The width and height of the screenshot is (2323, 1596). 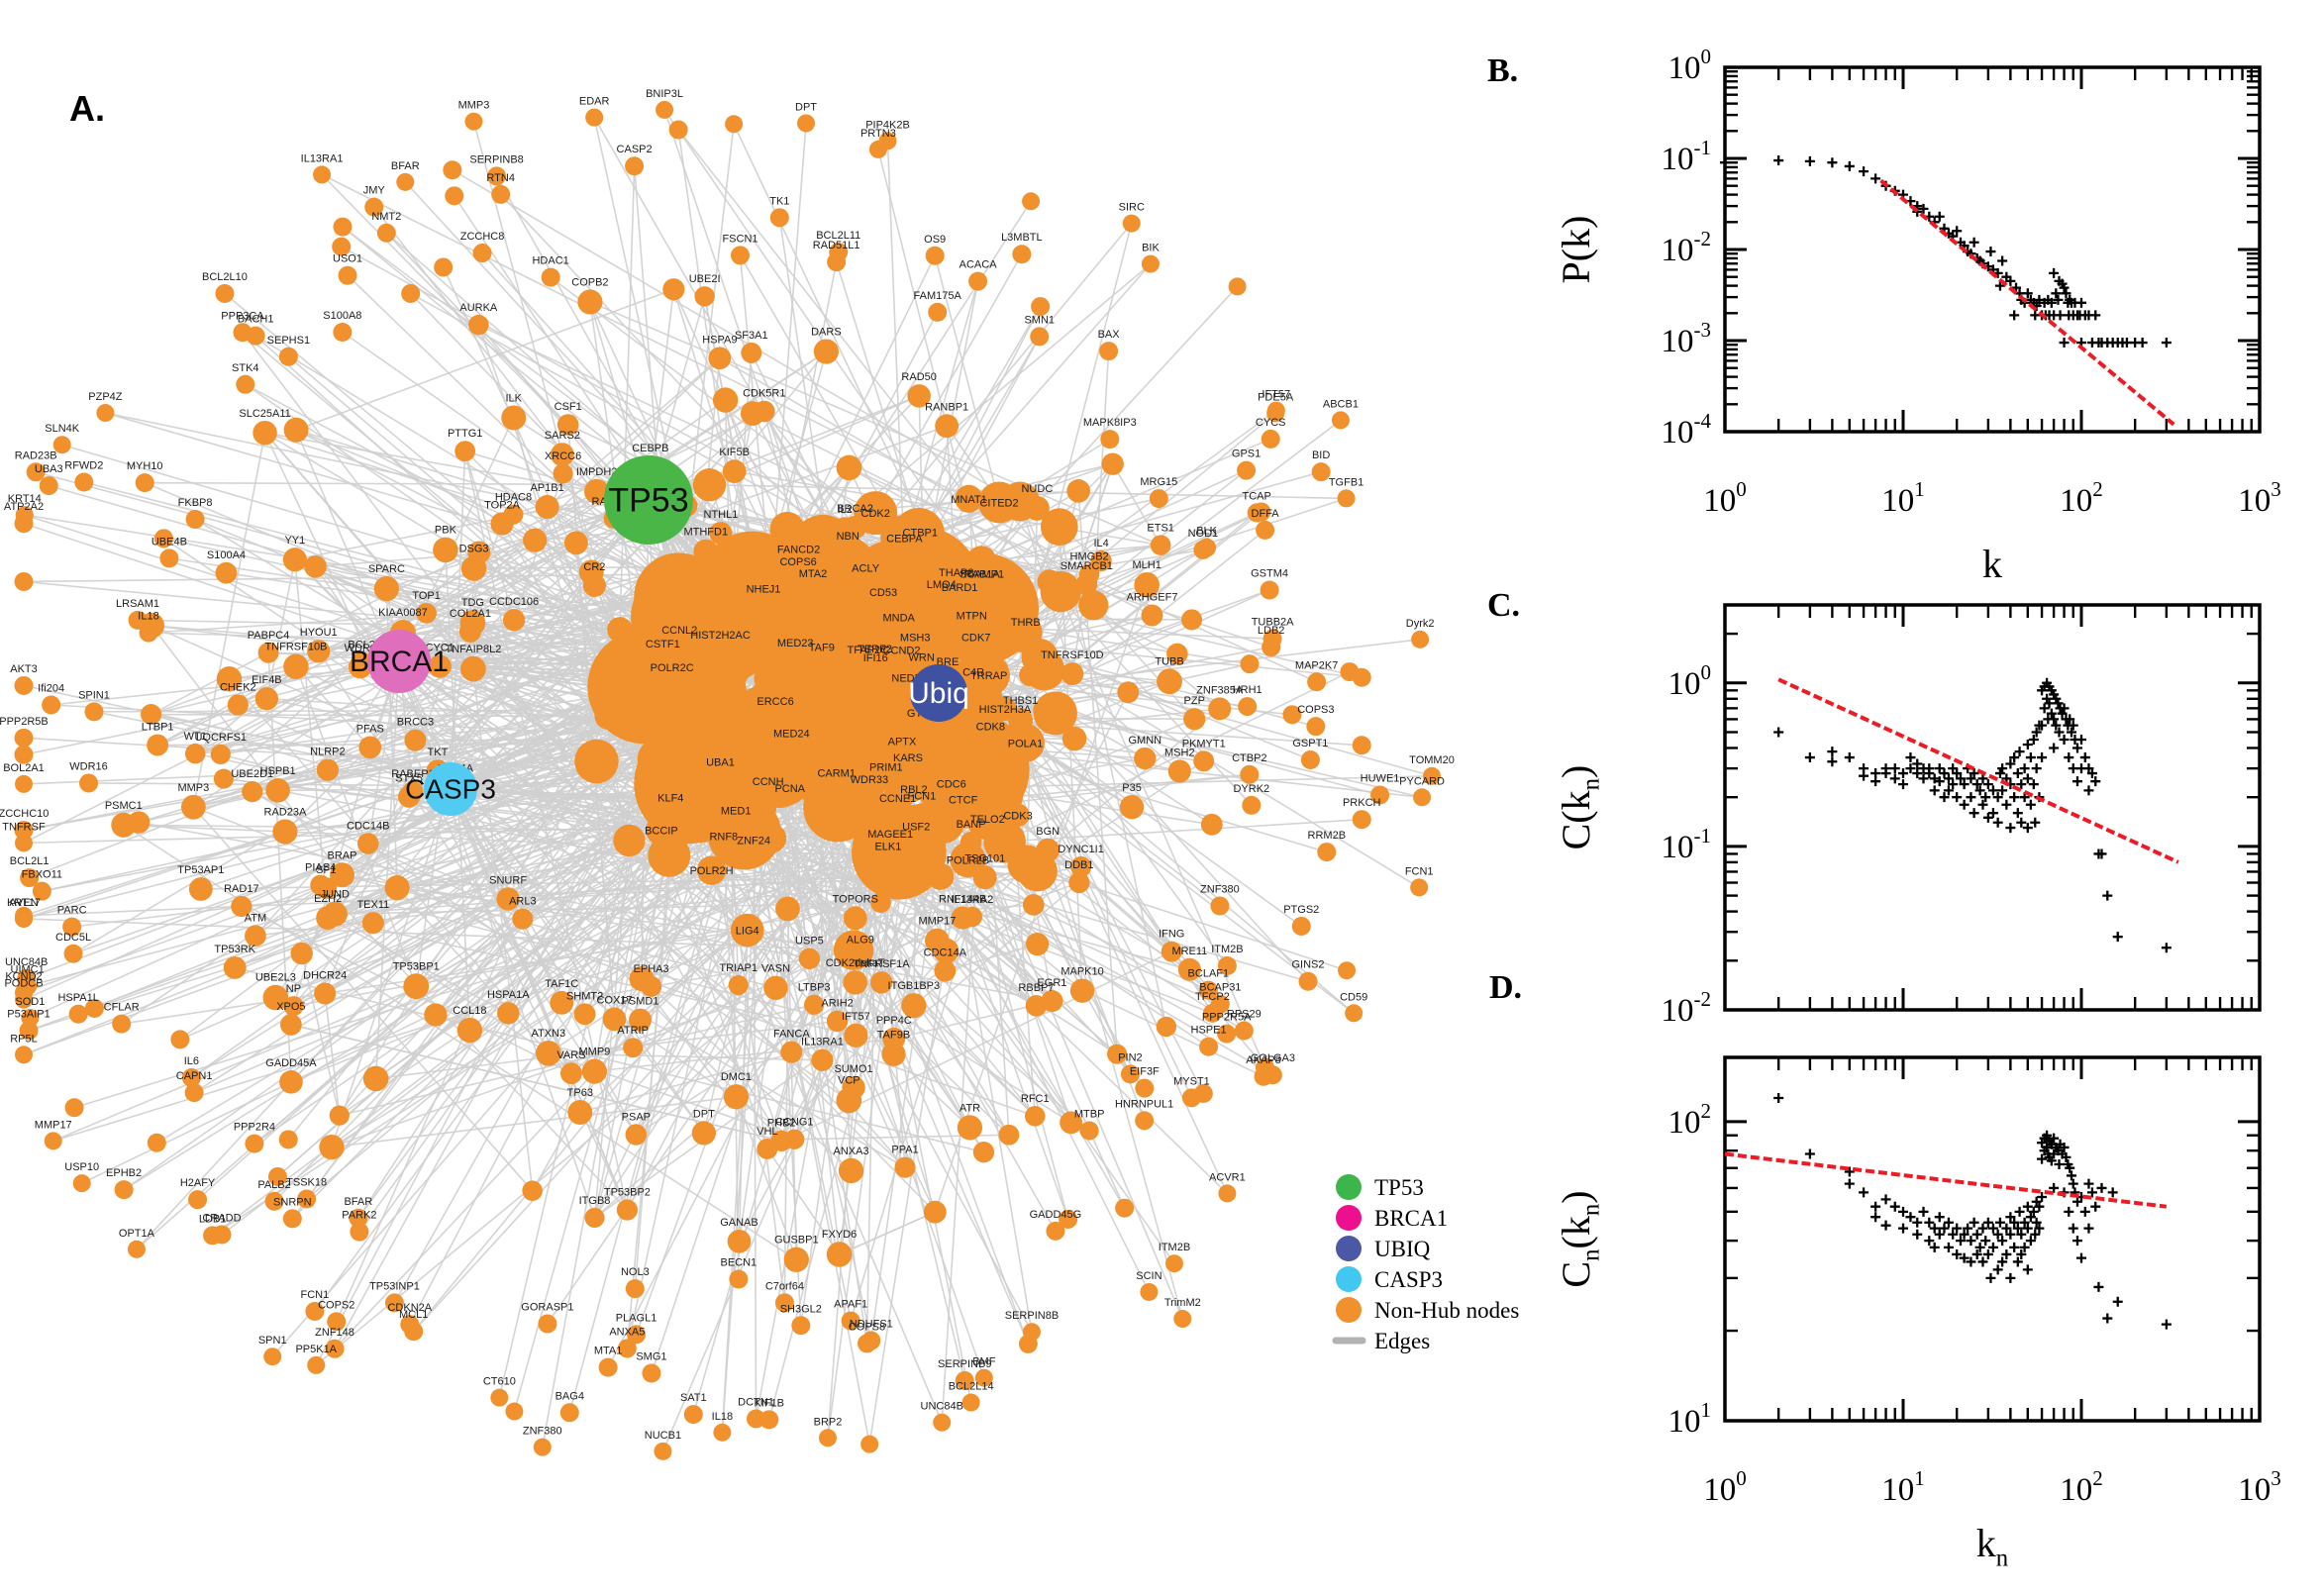 What do you see at coordinates (956, 573) in the screenshot?
I see `network-node-label: THAP8` at bounding box center [956, 573].